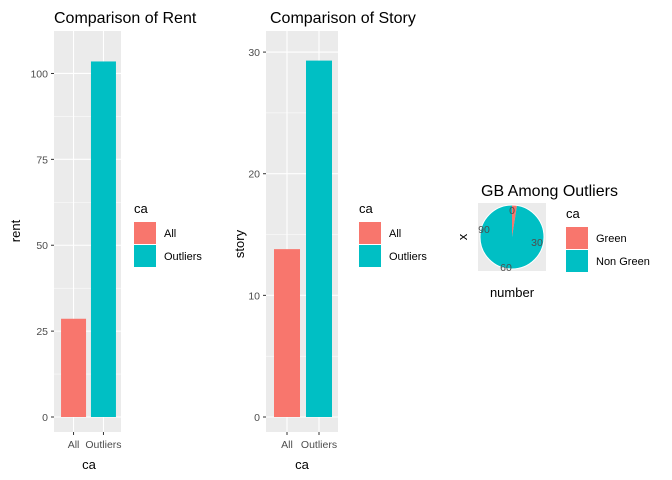 This screenshot has width=672, height=480. Describe the element at coordinates (319, 239) in the screenshot. I see `story-bar-outliers` at that location.